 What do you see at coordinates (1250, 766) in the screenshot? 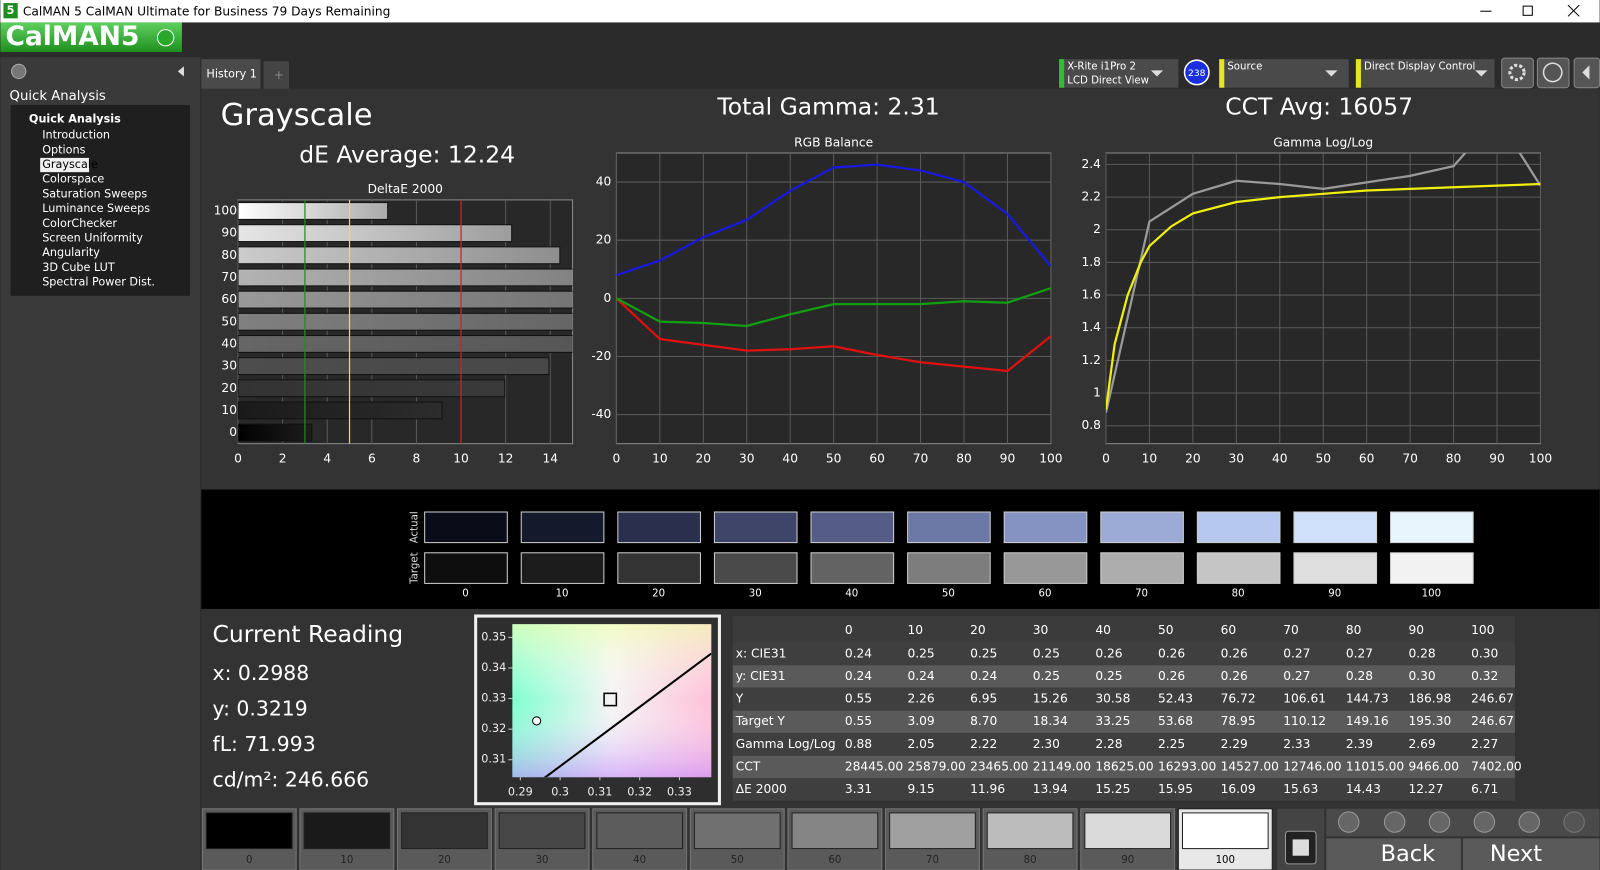
I see `table-cell: 14527.00` at bounding box center [1250, 766].